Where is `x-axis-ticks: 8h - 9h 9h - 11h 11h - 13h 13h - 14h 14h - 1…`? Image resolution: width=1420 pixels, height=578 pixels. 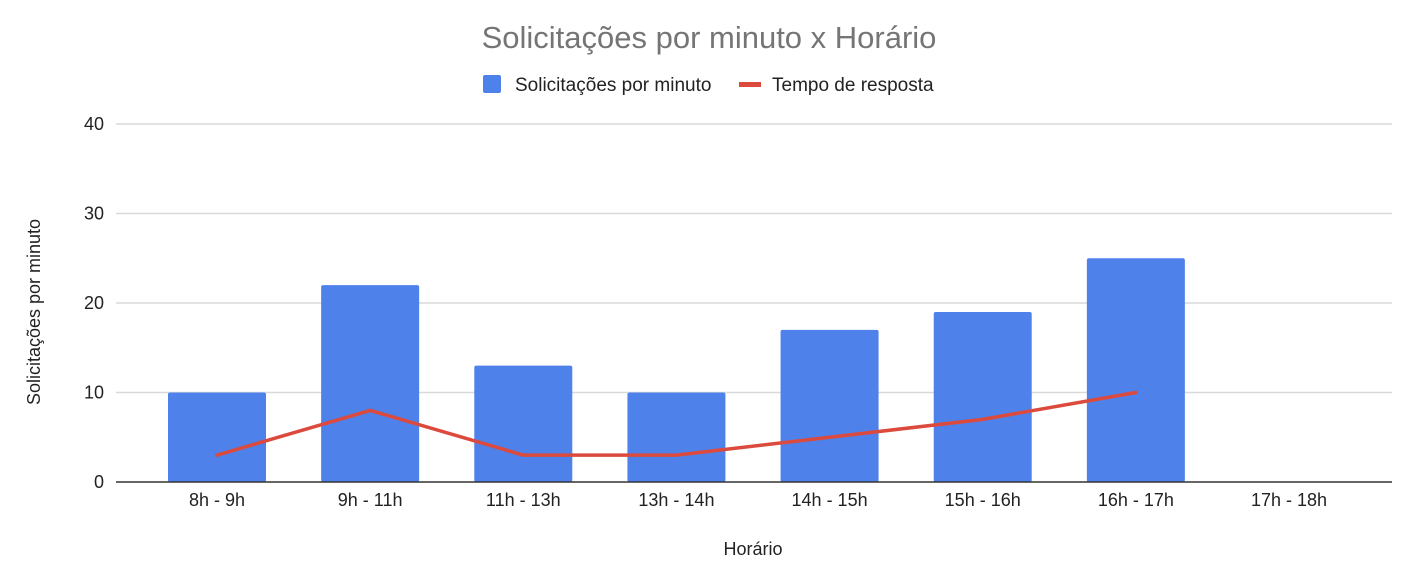 x-axis-ticks: 8h - 9h 9h - 11h 11h - 13h 13h - 14h 14h - 1… is located at coordinates (758, 500).